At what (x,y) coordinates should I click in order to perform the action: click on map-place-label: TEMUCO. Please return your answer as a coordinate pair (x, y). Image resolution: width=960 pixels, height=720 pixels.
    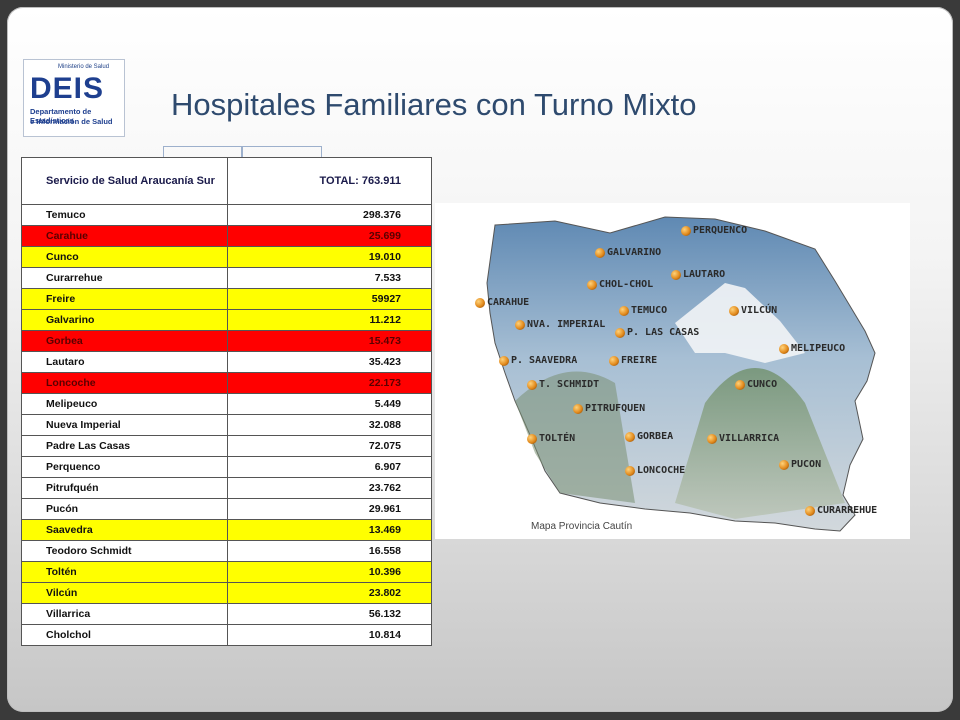
    Looking at the image, I should click on (649, 310).